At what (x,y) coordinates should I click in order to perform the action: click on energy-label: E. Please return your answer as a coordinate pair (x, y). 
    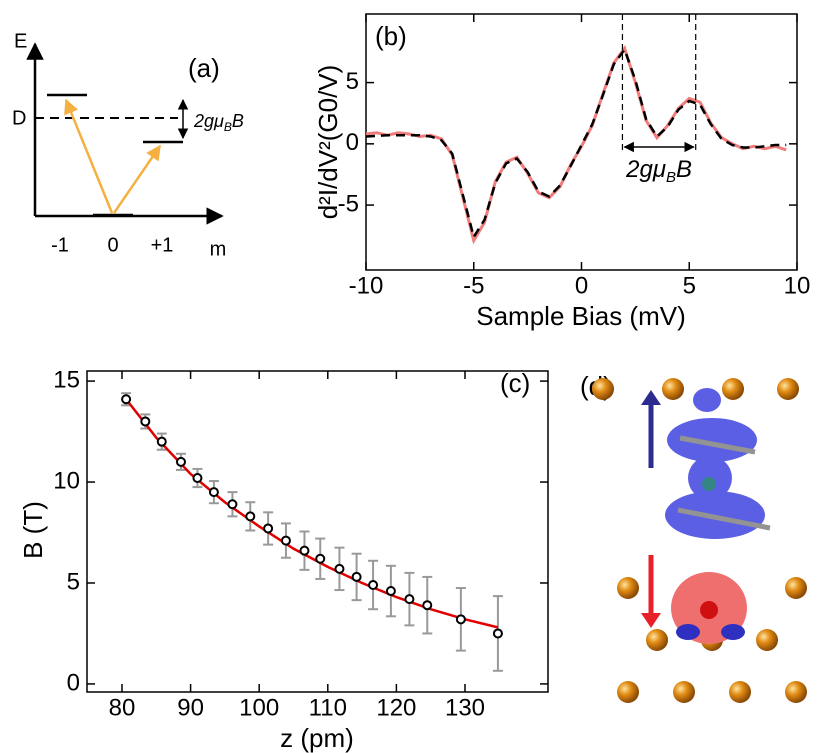
    Looking at the image, I should click on (20, 41).